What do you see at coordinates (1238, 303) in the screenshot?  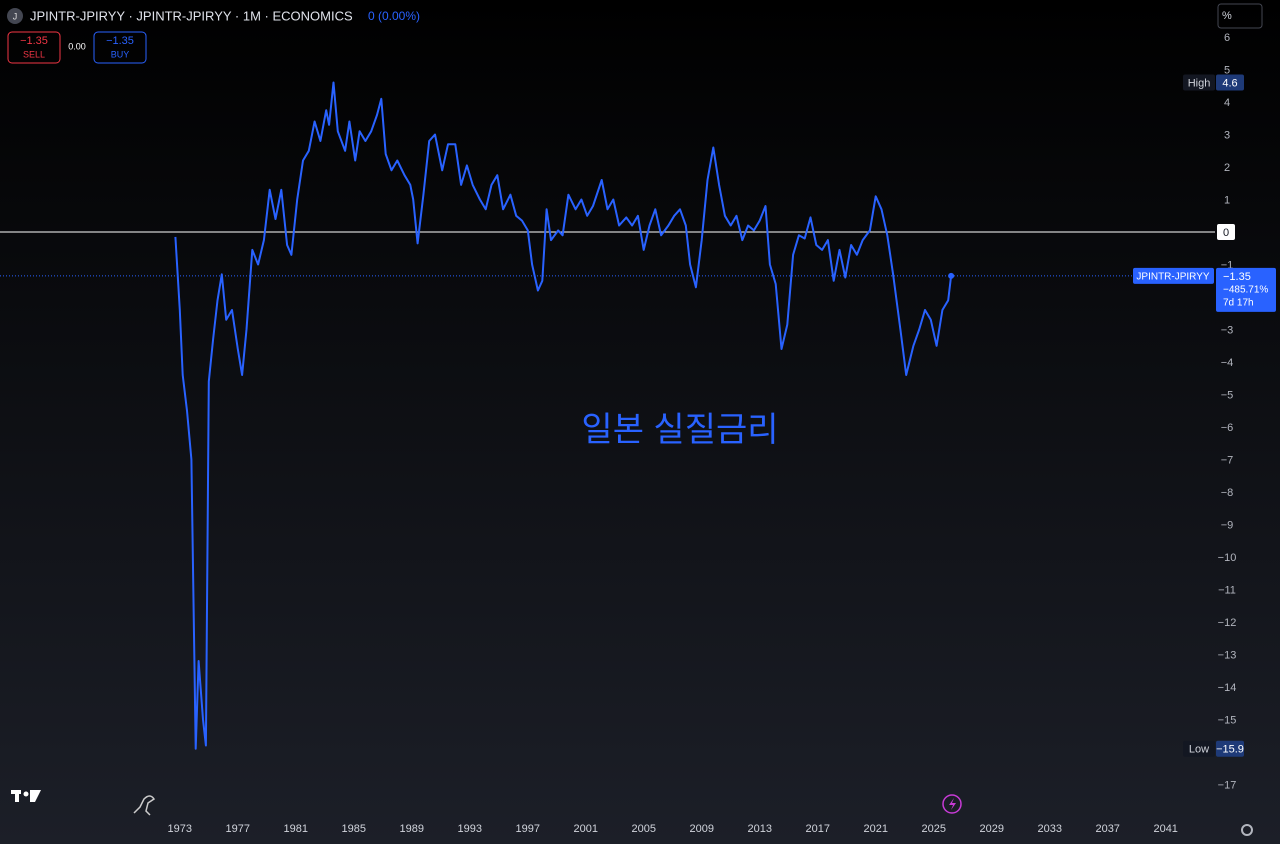 I see `last-countdown: 7d 17h` at bounding box center [1238, 303].